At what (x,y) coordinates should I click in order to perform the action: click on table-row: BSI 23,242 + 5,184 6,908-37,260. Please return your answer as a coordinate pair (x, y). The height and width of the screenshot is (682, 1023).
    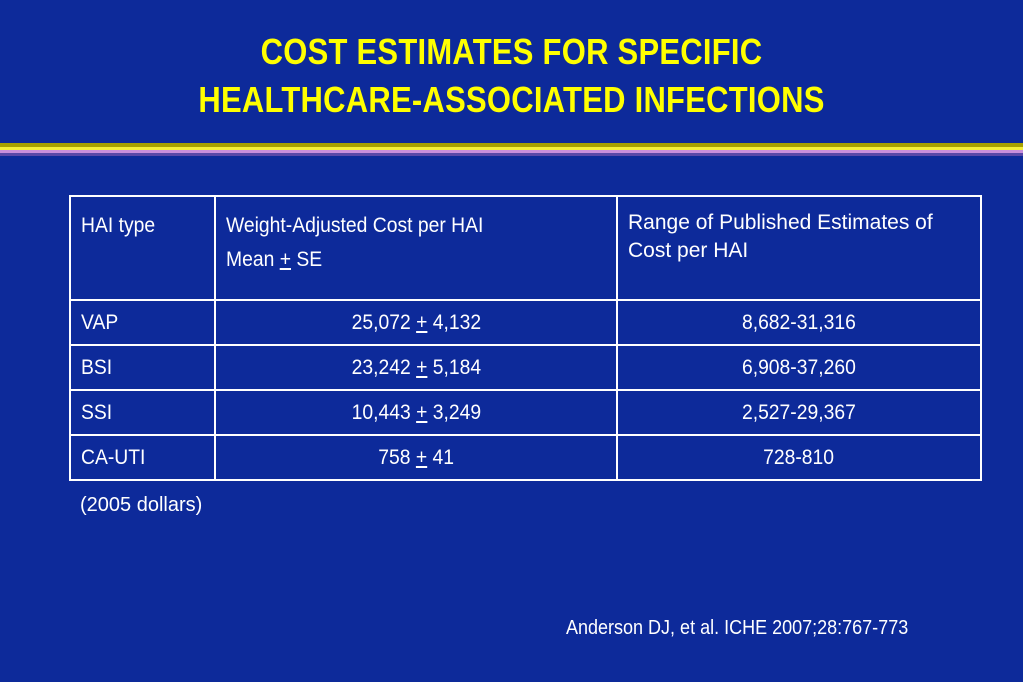
    Looking at the image, I should click on (525, 367).